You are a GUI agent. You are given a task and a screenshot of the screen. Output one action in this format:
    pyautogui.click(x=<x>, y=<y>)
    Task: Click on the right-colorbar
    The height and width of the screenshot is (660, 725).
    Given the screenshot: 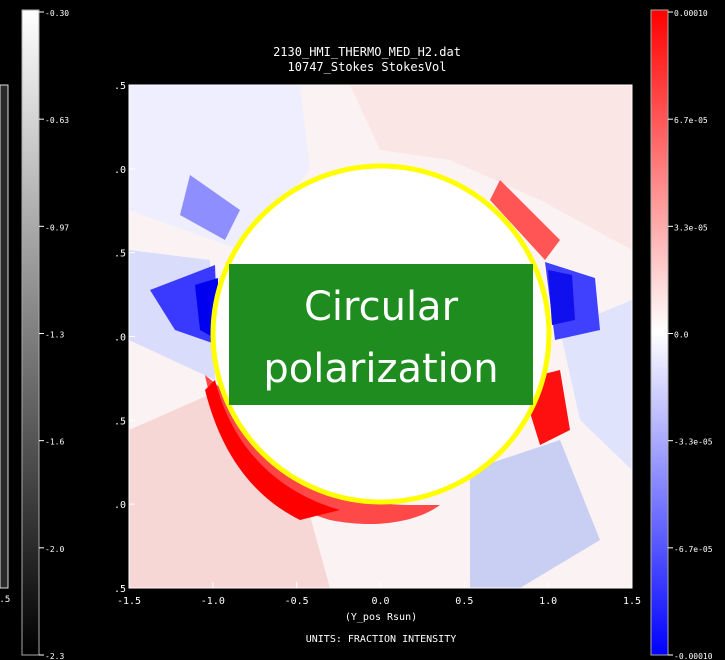 What is the action you would take?
    pyautogui.click(x=659, y=332)
    